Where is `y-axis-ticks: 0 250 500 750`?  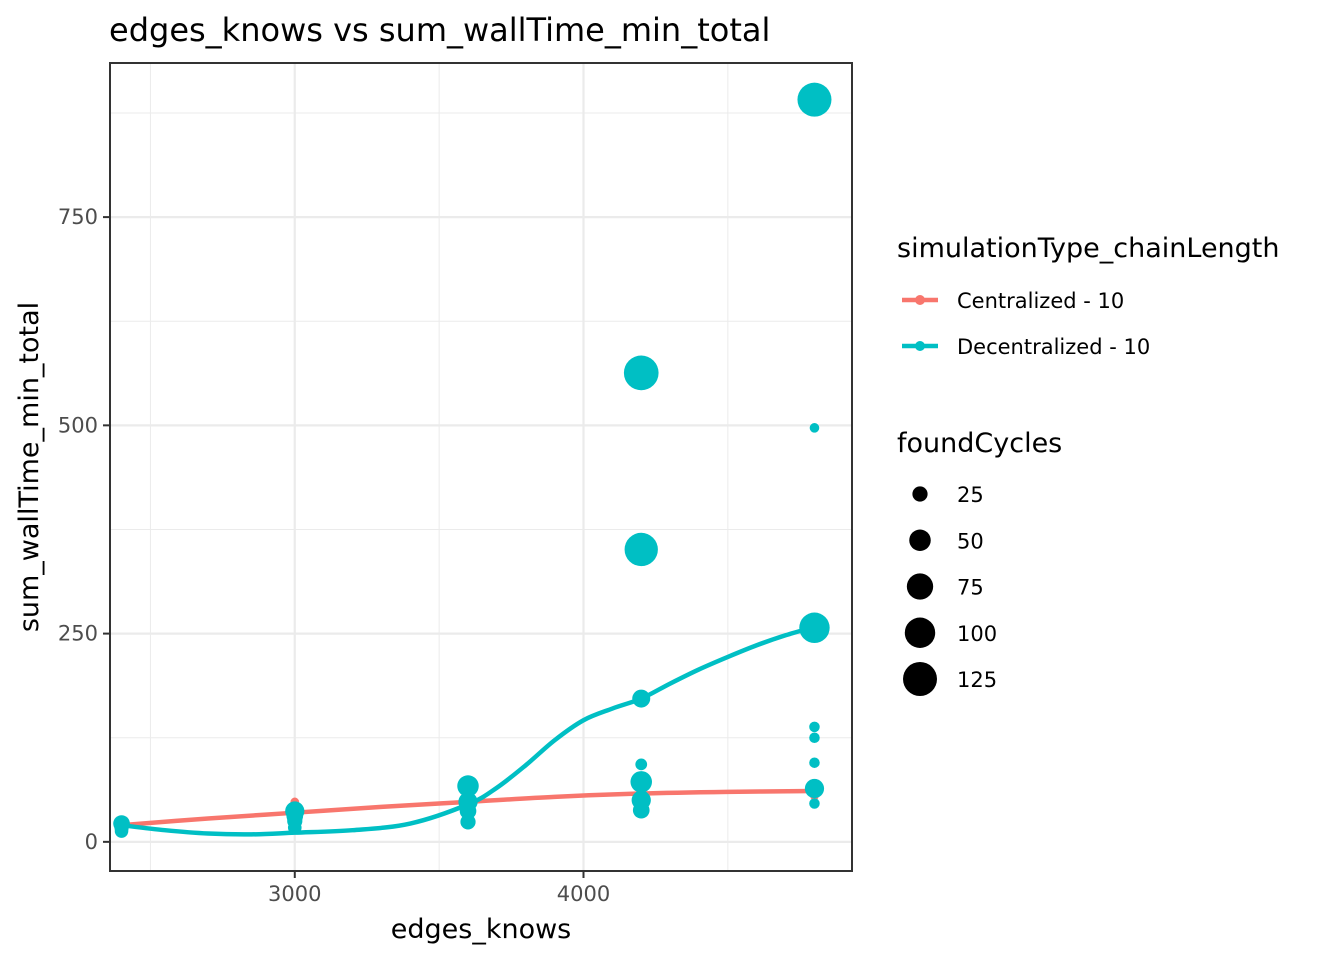 y-axis-ticks: 0 250 500 750 is located at coordinates (84, 529).